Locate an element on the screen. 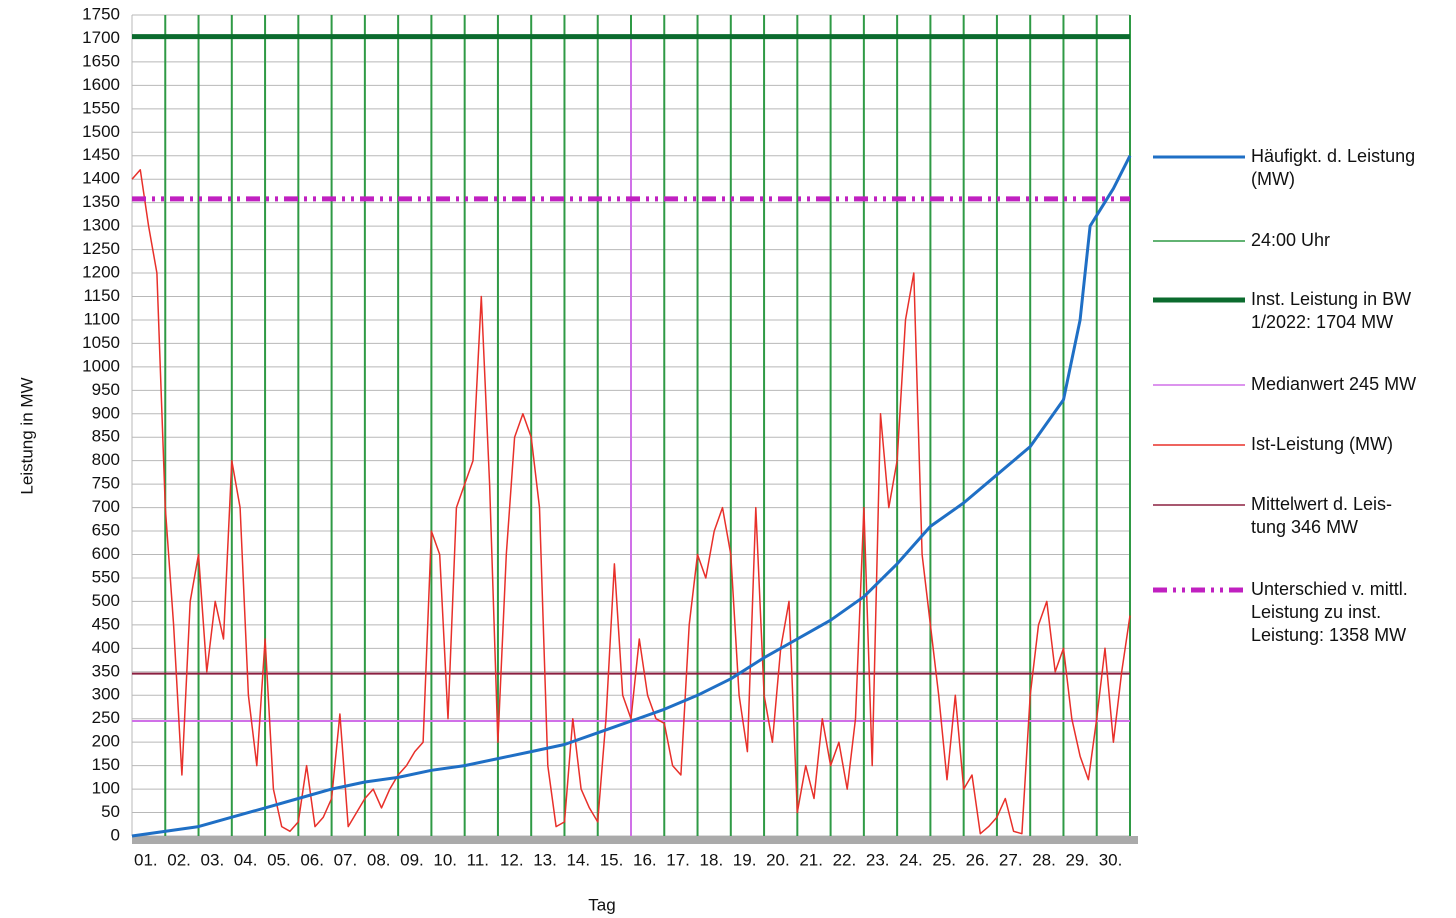 This screenshot has width=1456, height=918. x-tick-label: 18. is located at coordinates (712, 859).